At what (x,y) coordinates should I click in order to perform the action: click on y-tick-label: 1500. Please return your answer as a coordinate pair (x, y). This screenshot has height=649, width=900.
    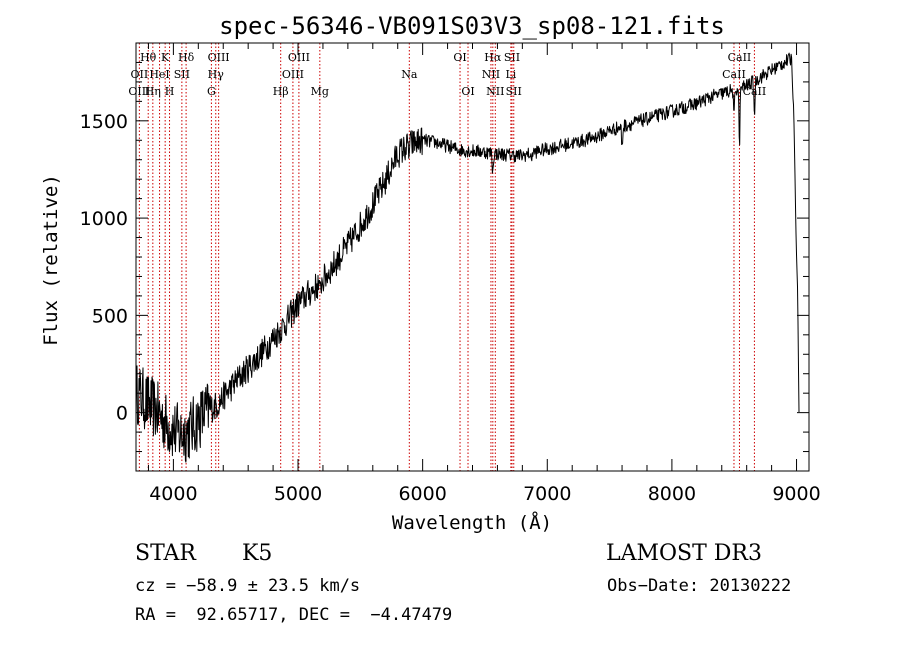
    Looking at the image, I should click on (104, 122).